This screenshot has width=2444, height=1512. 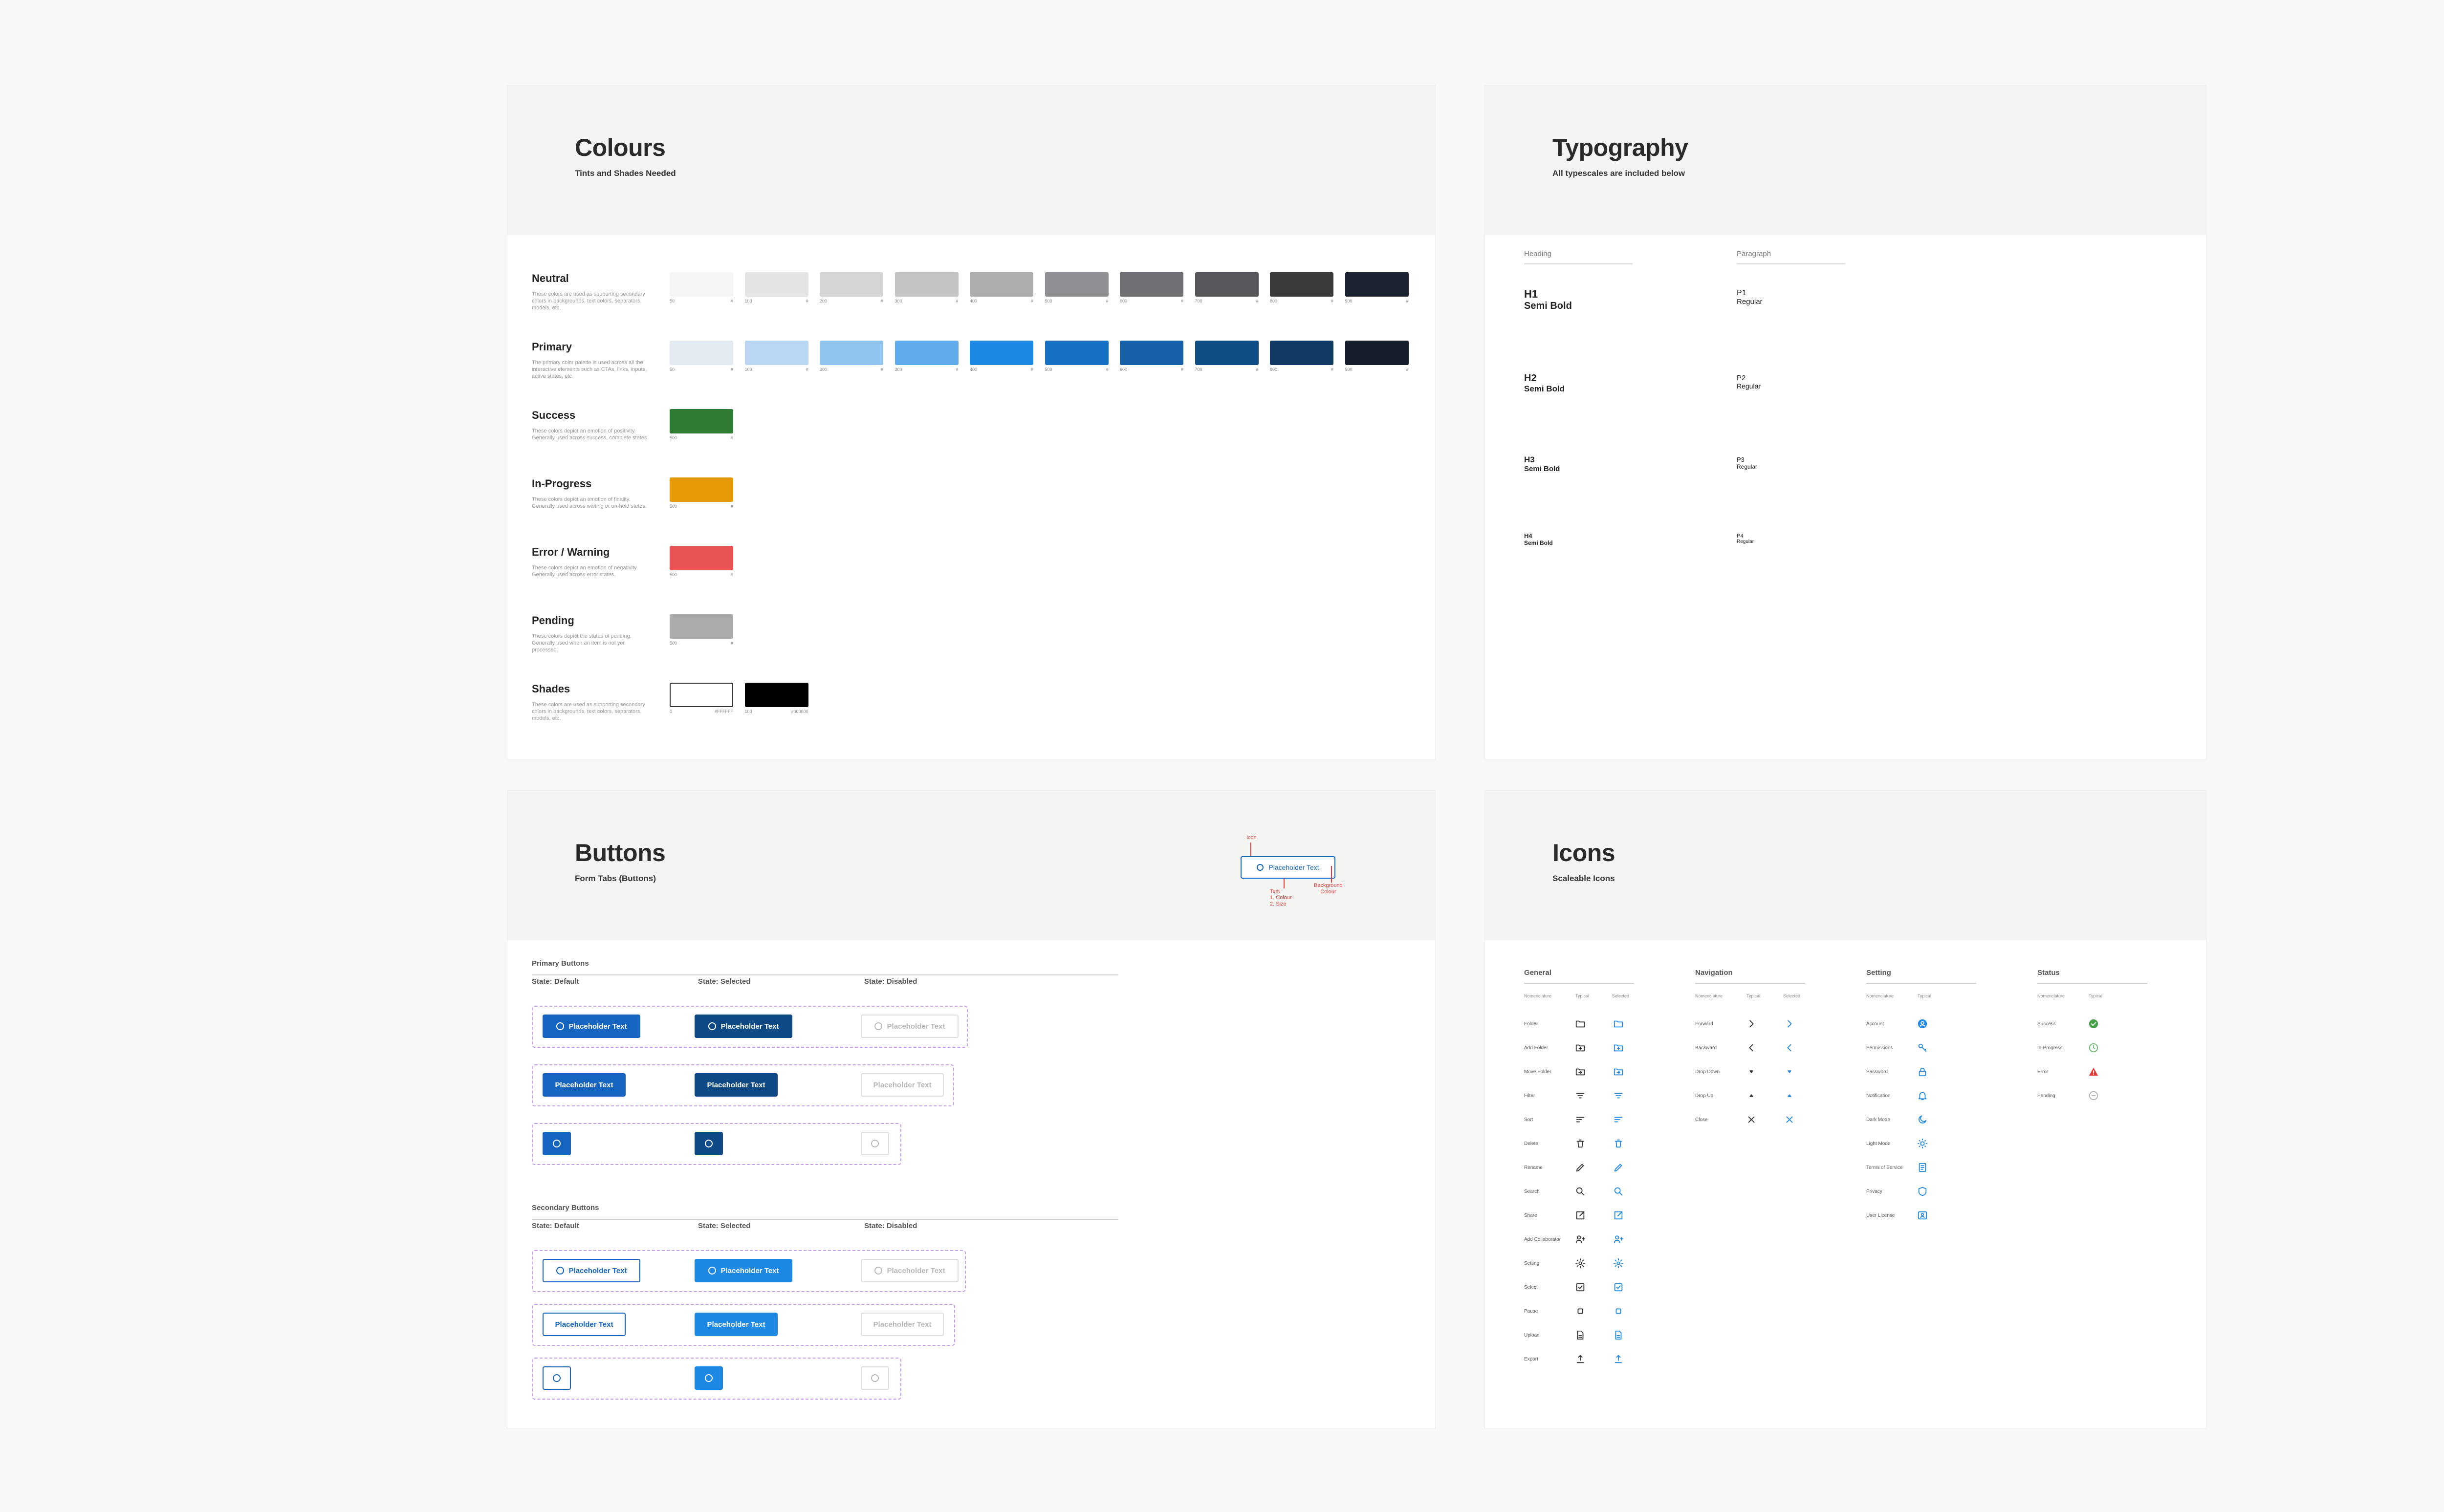 What do you see at coordinates (1701, 1120) in the screenshot?
I see `icon-name: Close` at bounding box center [1701, 1120].